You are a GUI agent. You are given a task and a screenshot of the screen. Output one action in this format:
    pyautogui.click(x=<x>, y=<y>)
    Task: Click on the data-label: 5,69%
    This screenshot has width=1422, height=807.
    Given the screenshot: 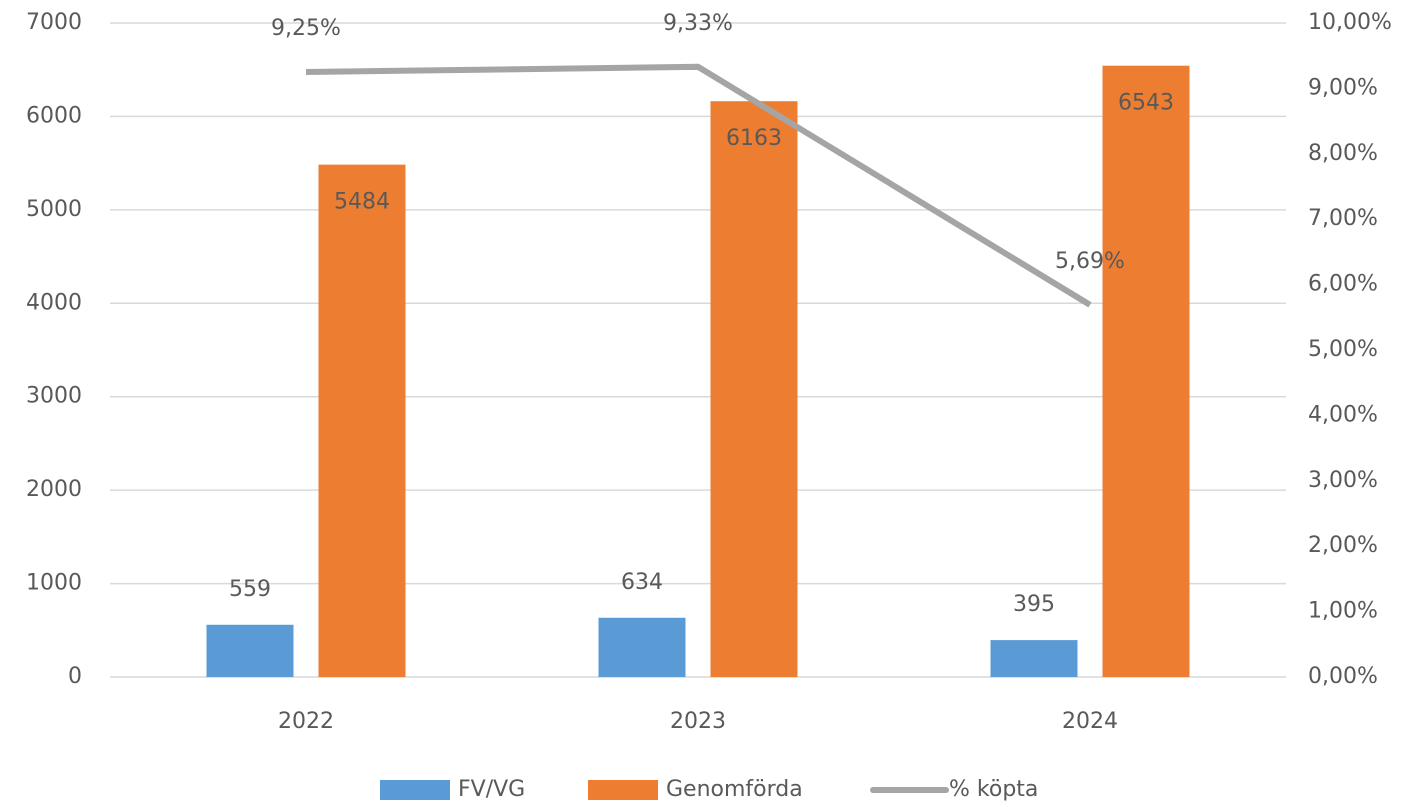 What is the action you would take?
    pyautogui.click(x=1090, y=261)
    